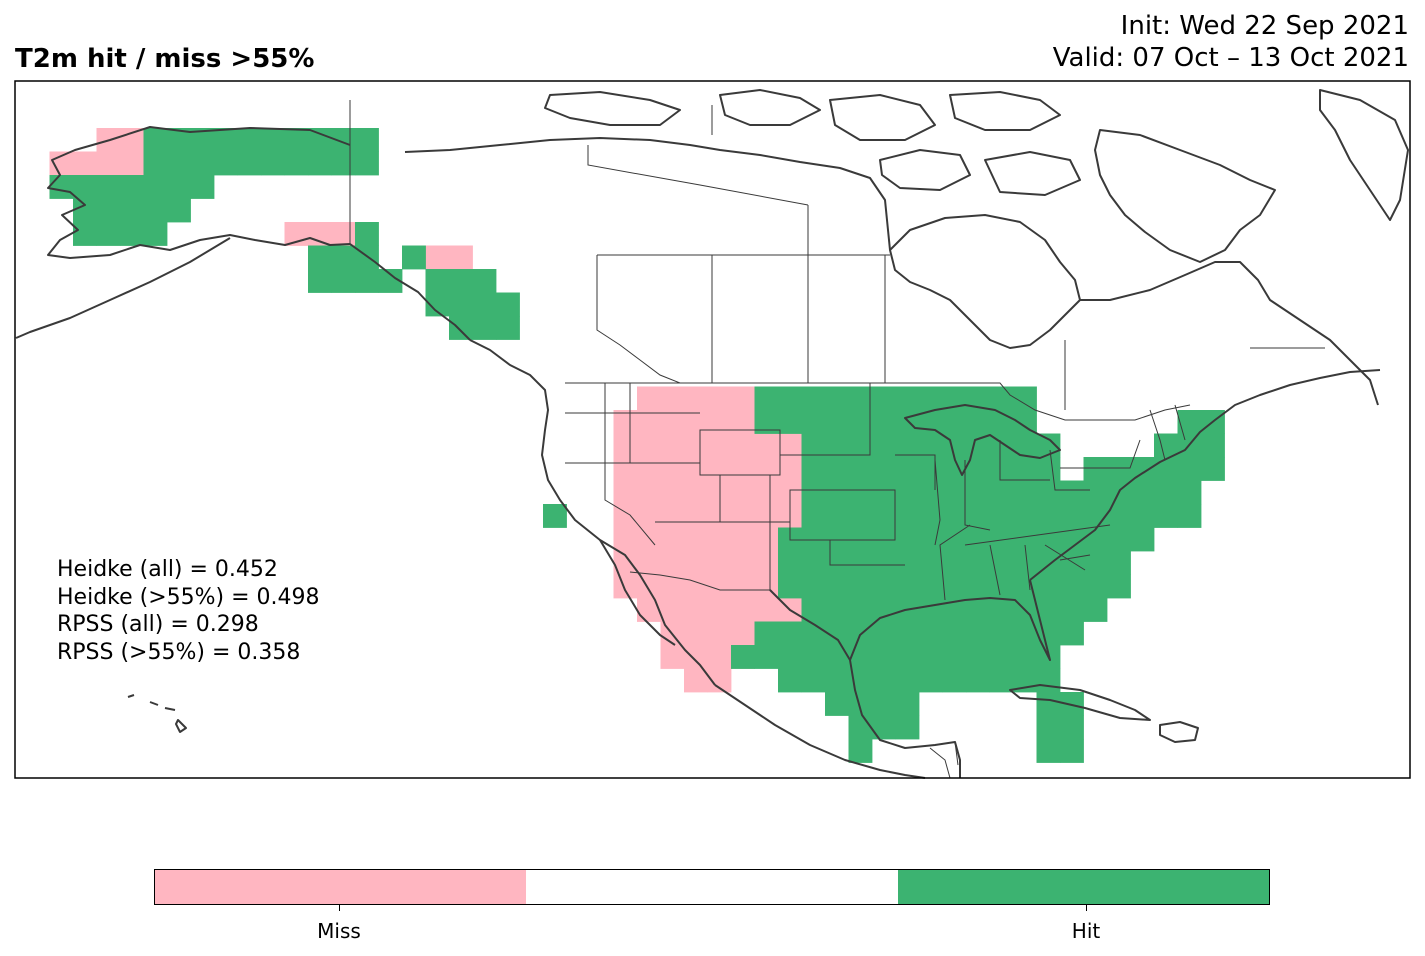 This screenshot has width=1425, height=956. Describe the element at coordinates (1264, 26) in the screenshot. I see `init-date: Init: Wed 22 Sep 2021` at that location.